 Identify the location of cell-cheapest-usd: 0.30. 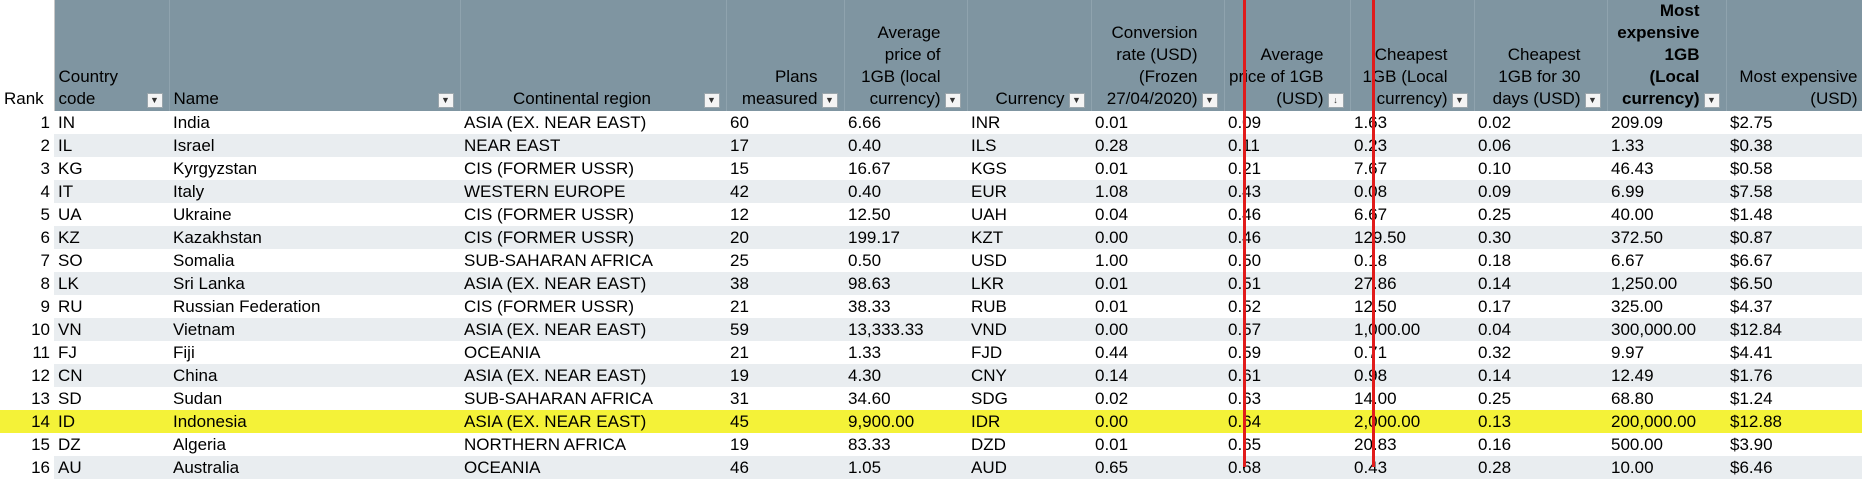
(1540, 237).